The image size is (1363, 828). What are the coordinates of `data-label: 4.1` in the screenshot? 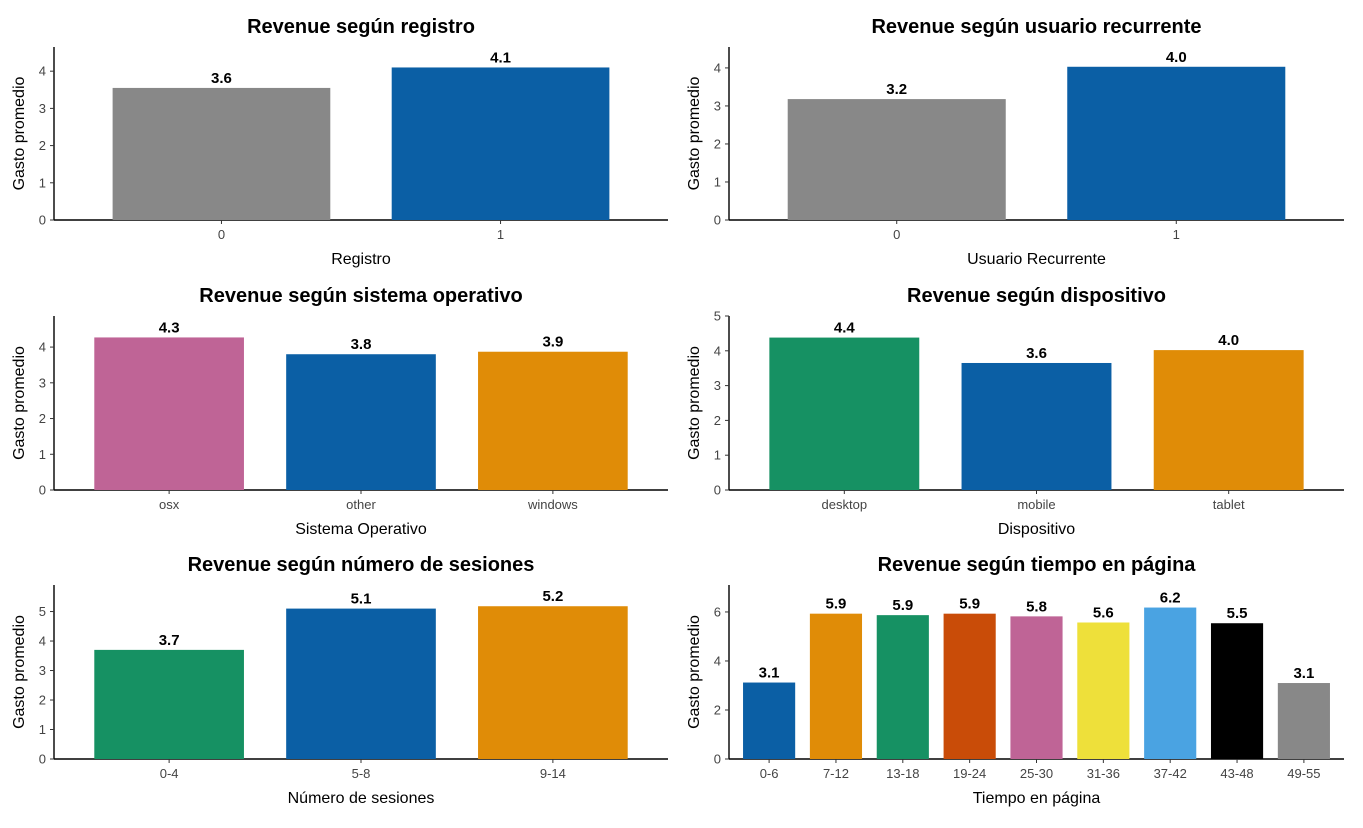 It's located at (500, 57).